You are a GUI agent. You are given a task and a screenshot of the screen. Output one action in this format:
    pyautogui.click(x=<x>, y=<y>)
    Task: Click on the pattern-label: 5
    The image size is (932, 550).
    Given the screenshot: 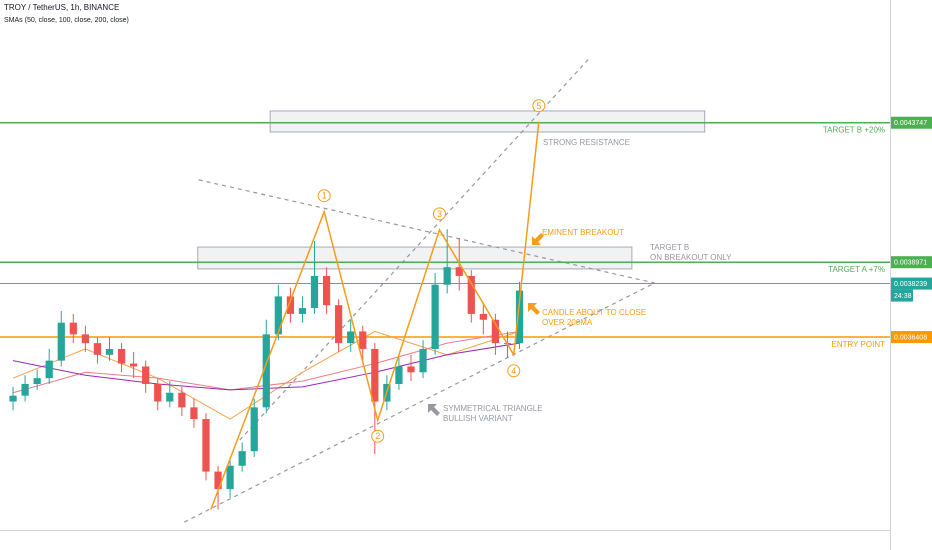 What is the action you would take?
    pyautogui.click(x=538, y=106)
    